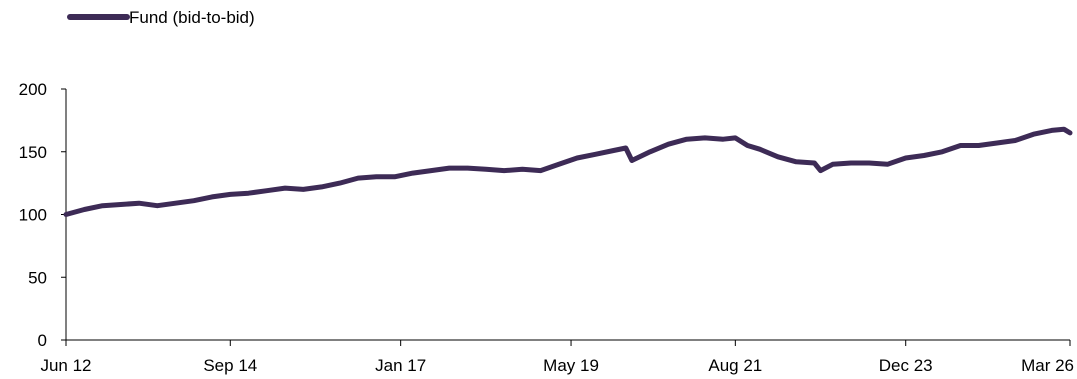 Image resolution: width=1077 pixels, height=379 pixels. I want to click on legend-label: Fund (bid-to-bid), so click(192, 17).